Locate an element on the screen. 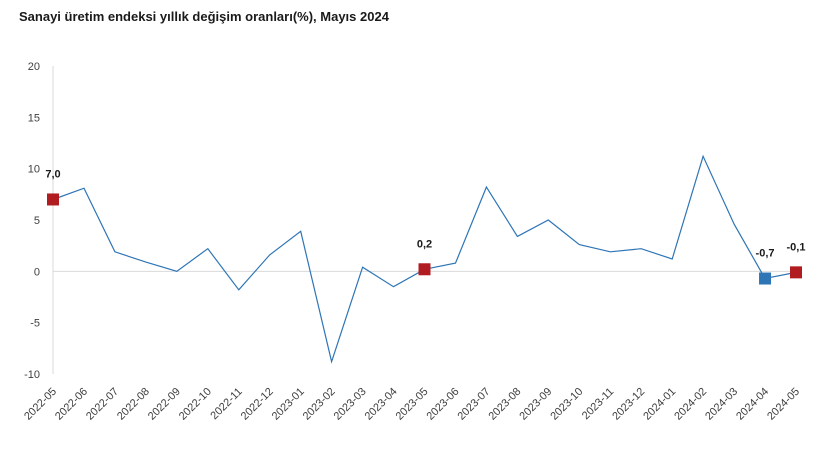  x-tick-label: 2023-06 is located at coordinates (443, 404).